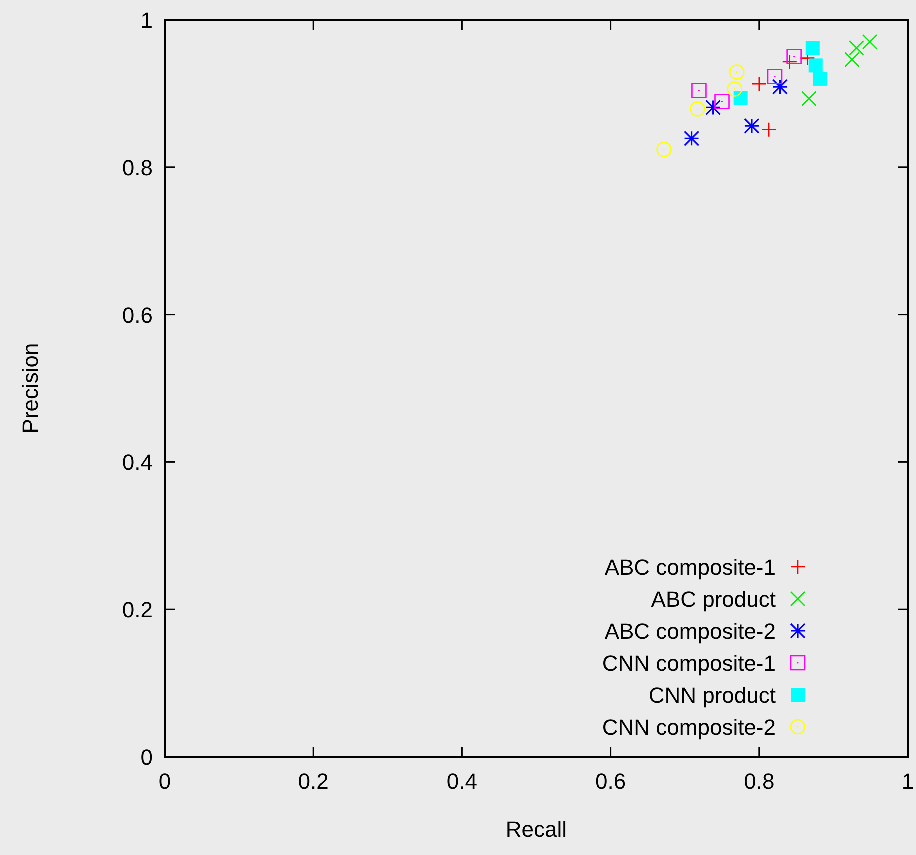 The height and width of the screenshot is (855, 916). I want to click on x-tick-label: 0.6, so click(611, 781).